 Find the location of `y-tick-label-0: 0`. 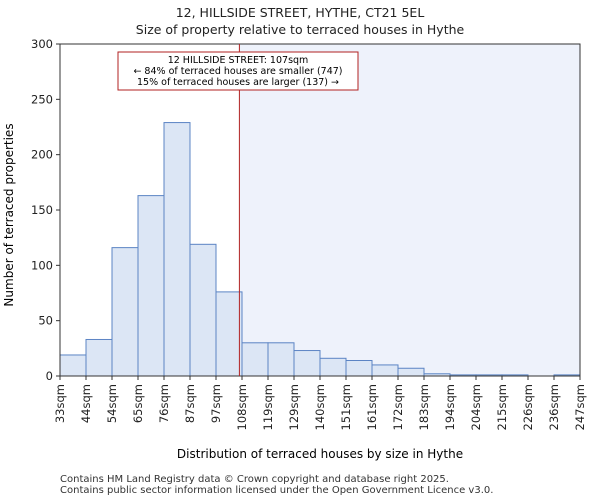

y-tick-label-0: 0 is located at coordinates (49, 376).